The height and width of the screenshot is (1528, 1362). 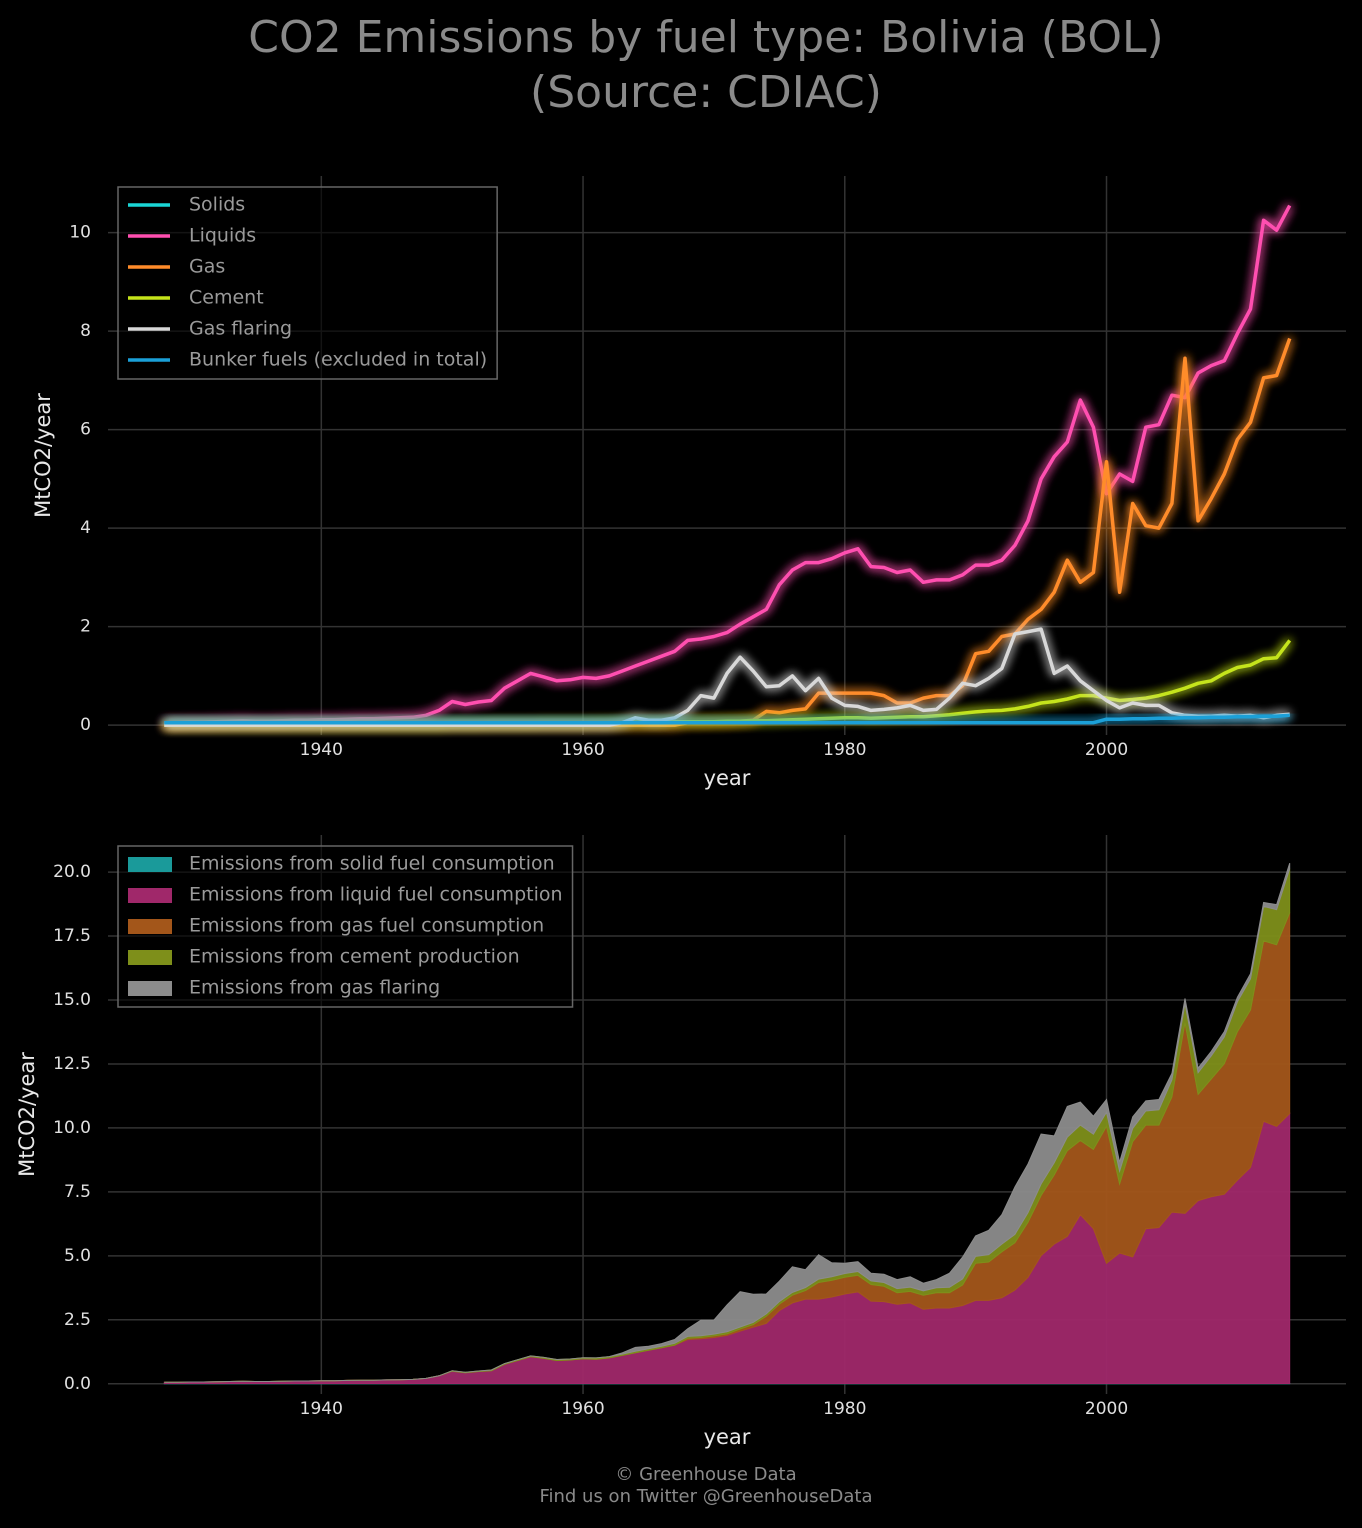 I want to click on legend-label: Emissions from solid fuel consumption, so click(x=372, y=864).